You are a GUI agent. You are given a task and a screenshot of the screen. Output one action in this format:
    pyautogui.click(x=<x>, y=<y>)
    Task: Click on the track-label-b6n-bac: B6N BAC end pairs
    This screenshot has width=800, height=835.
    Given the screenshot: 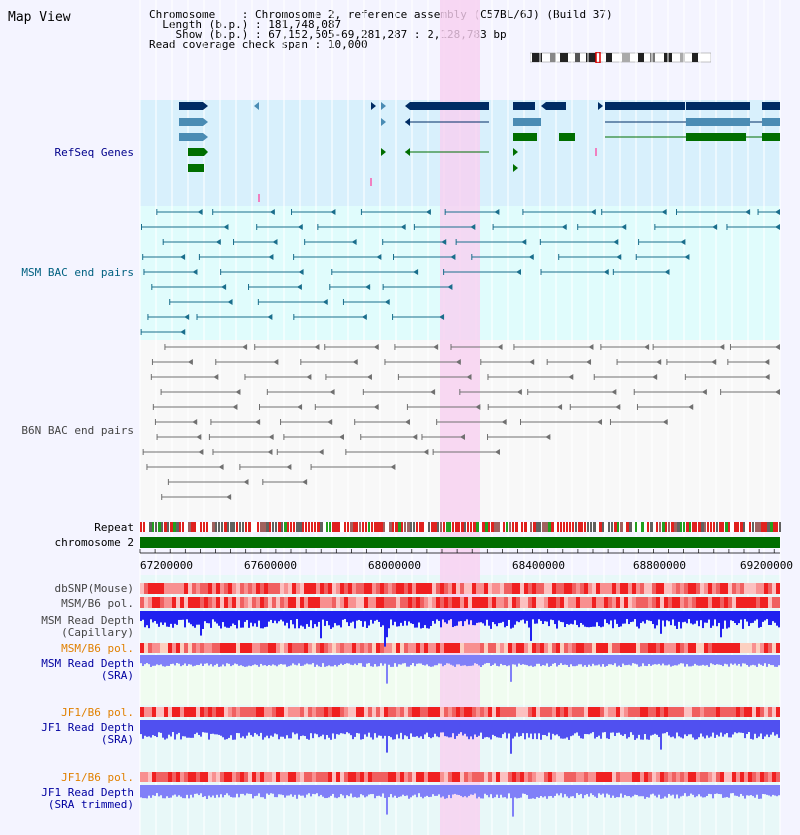 What is the action you would take?
    pyautogui.click(x=77, y=430)
    